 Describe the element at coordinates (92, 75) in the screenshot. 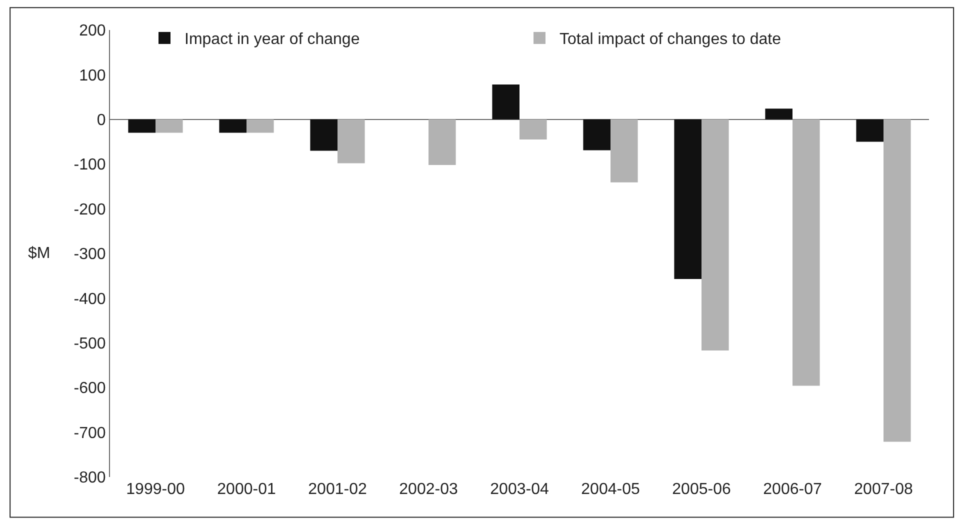

I see `y-tick-label: 100` at that location.